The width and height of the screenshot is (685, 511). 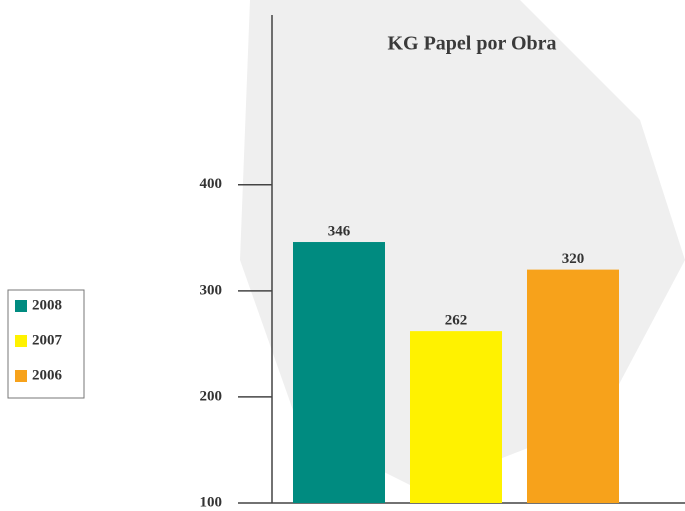 I want to click on data-label: 346, so click(x=339, y=231).